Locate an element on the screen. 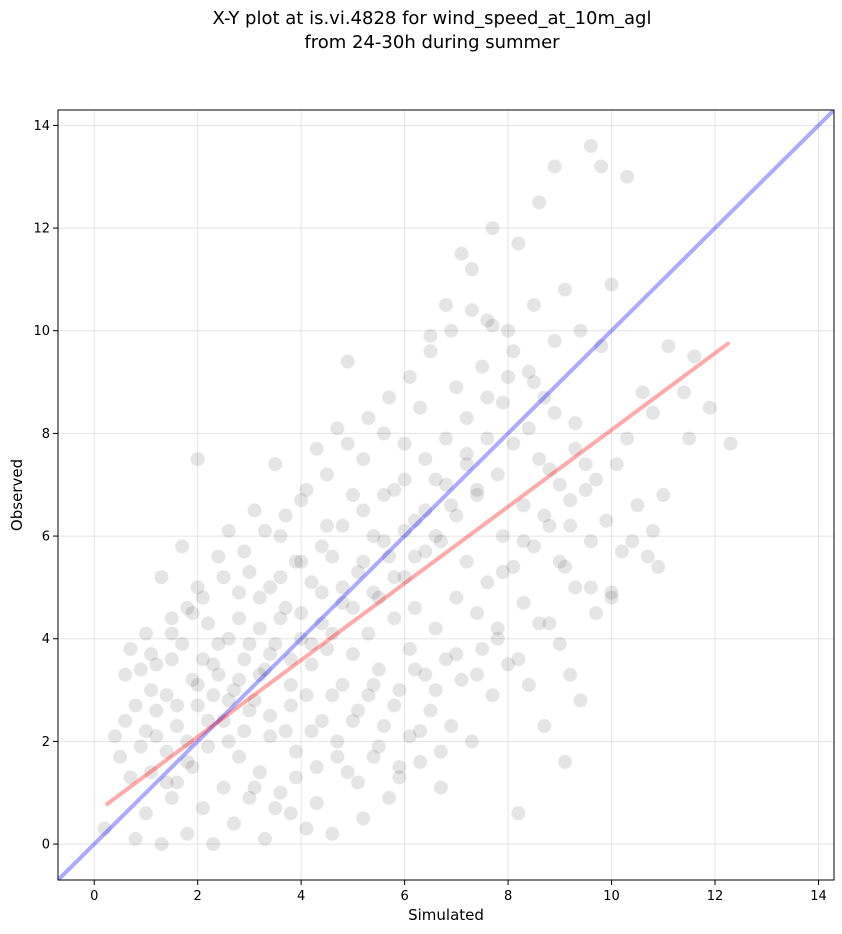 Image resolution: width=842 pixels, height=934 pixels. y-tick-label: 8 is located at coordinates (46, 434).